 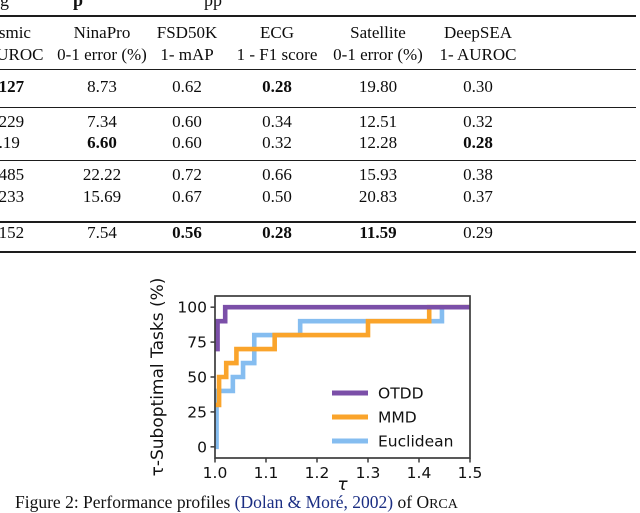 What do you see at coordinates (102, 142) in the screenshot?
I see `table-cell: 6.60` at bounding box center [102, 142].